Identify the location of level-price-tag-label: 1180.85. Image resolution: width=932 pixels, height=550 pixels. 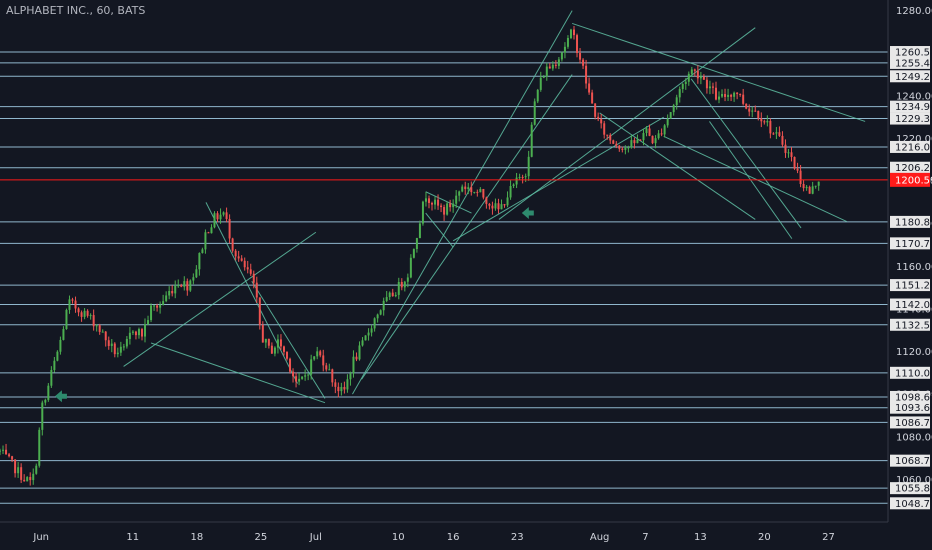
(913, 222).